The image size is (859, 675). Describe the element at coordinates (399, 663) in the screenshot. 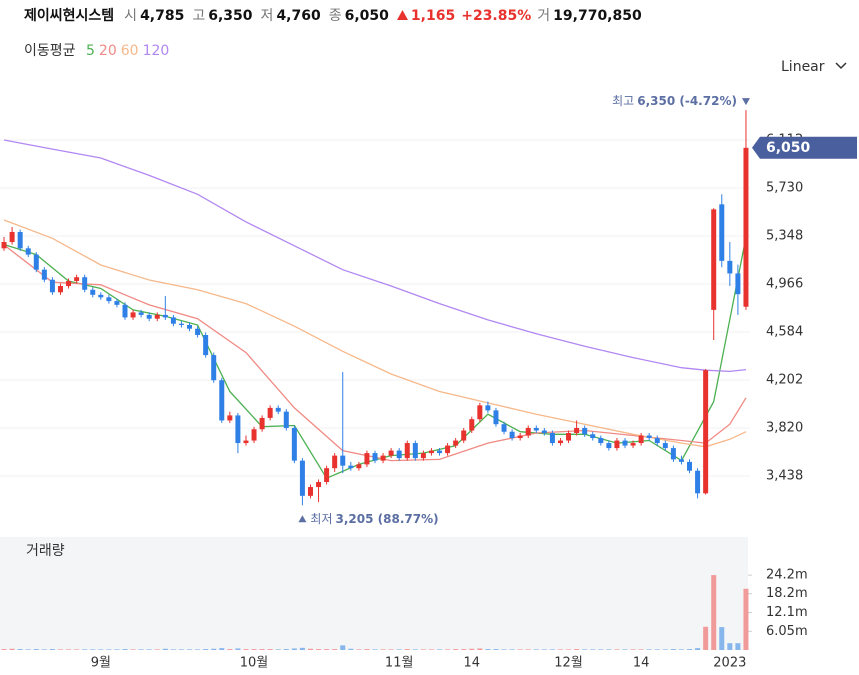

I see `x-tick-label: 11월` at that location.